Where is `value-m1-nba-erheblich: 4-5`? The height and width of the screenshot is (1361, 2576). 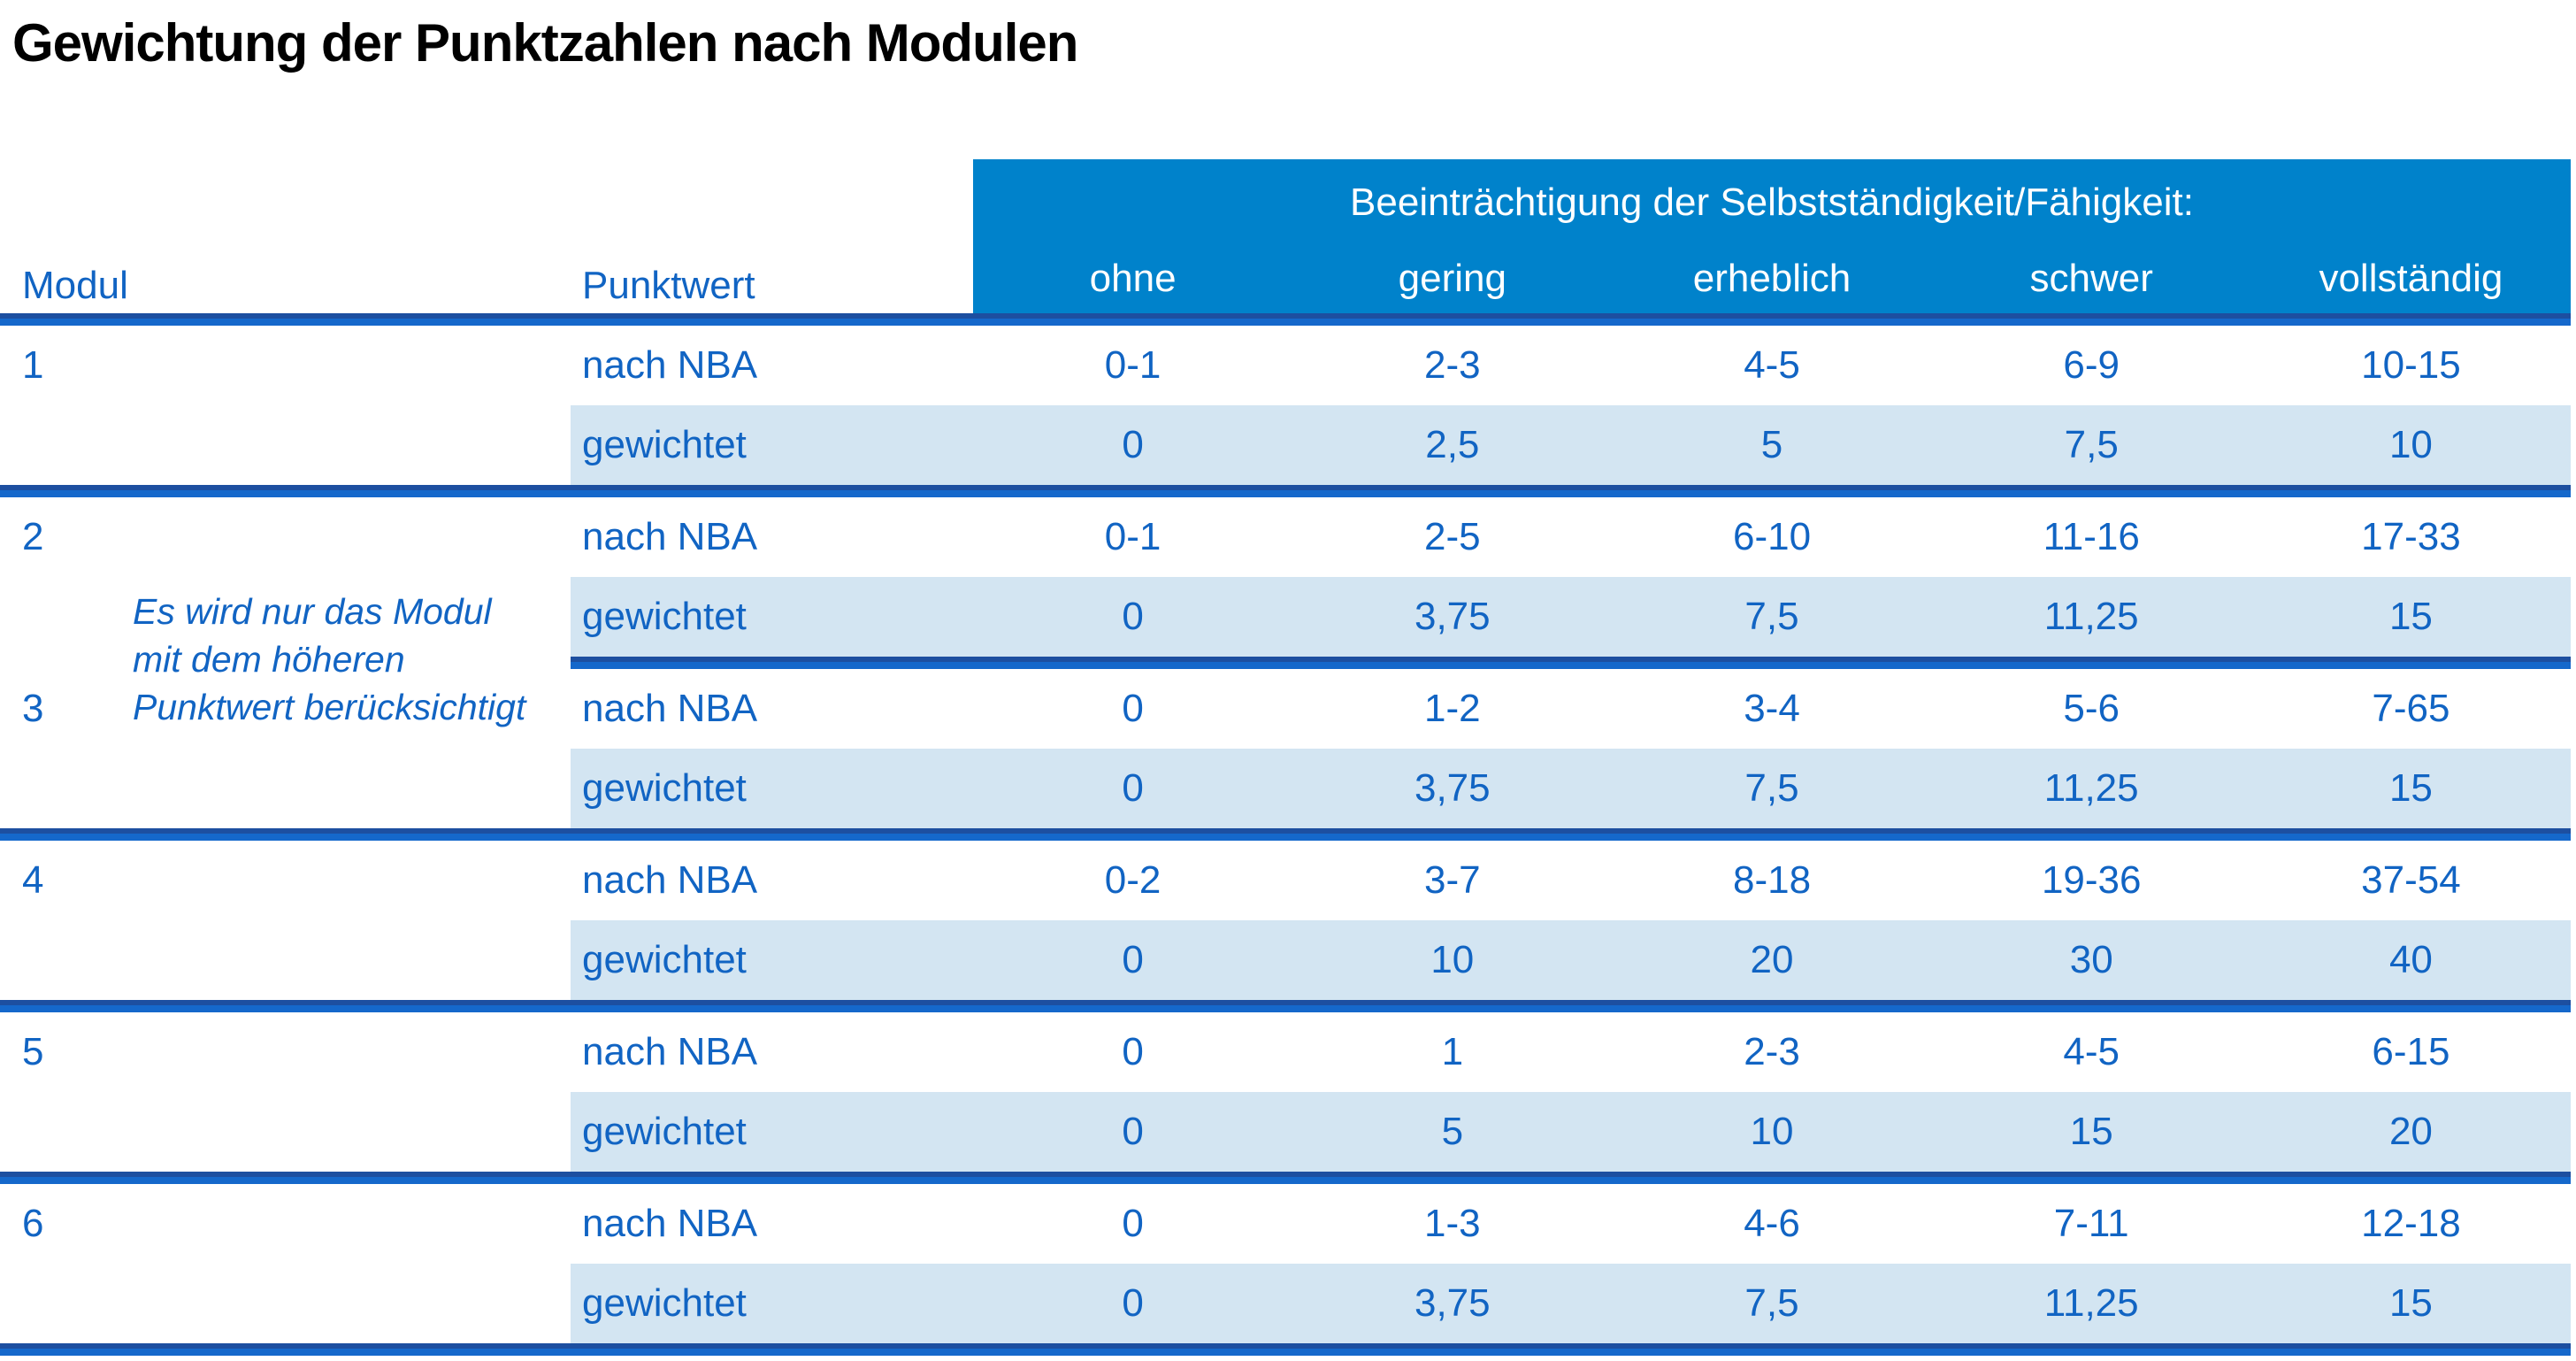
value-m1-nba-erheblich: 4-5 is located at coordinates (1772, 365).